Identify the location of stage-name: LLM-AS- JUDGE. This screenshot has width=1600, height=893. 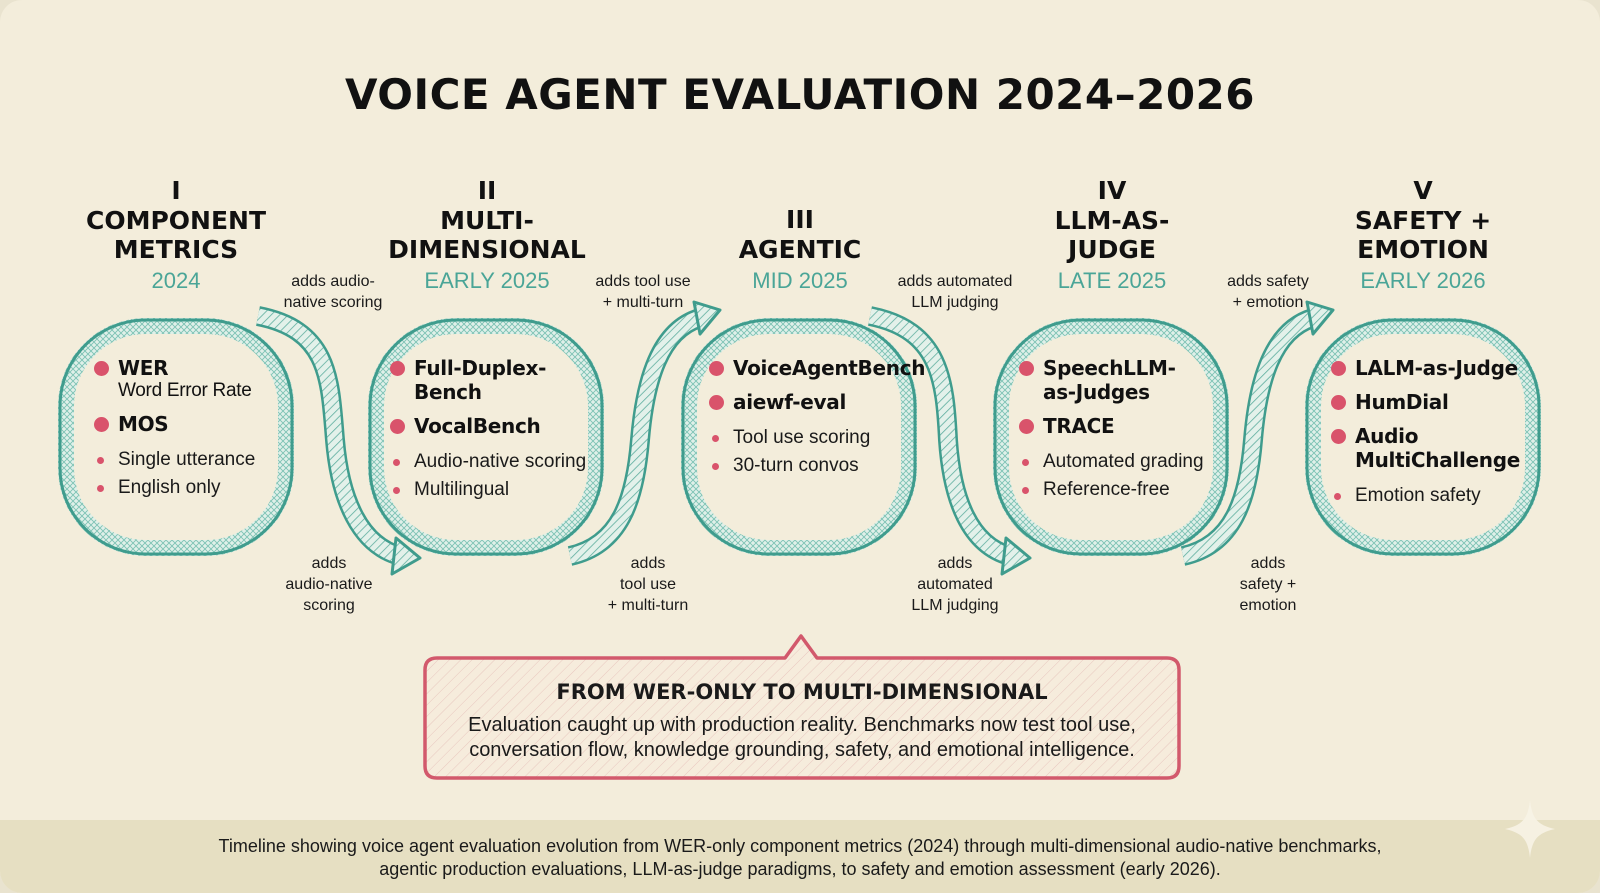
(1112, 235).